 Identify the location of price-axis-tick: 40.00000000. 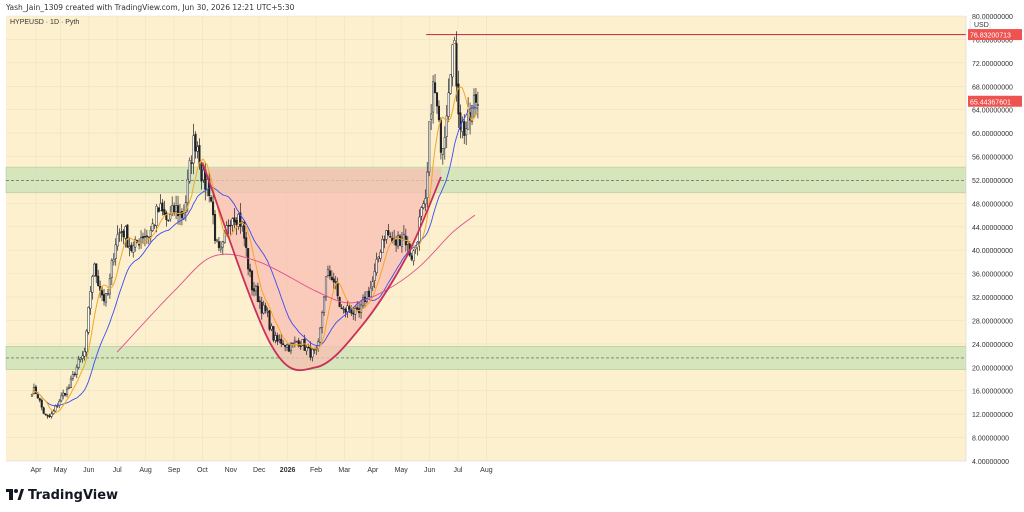
(992, 251).